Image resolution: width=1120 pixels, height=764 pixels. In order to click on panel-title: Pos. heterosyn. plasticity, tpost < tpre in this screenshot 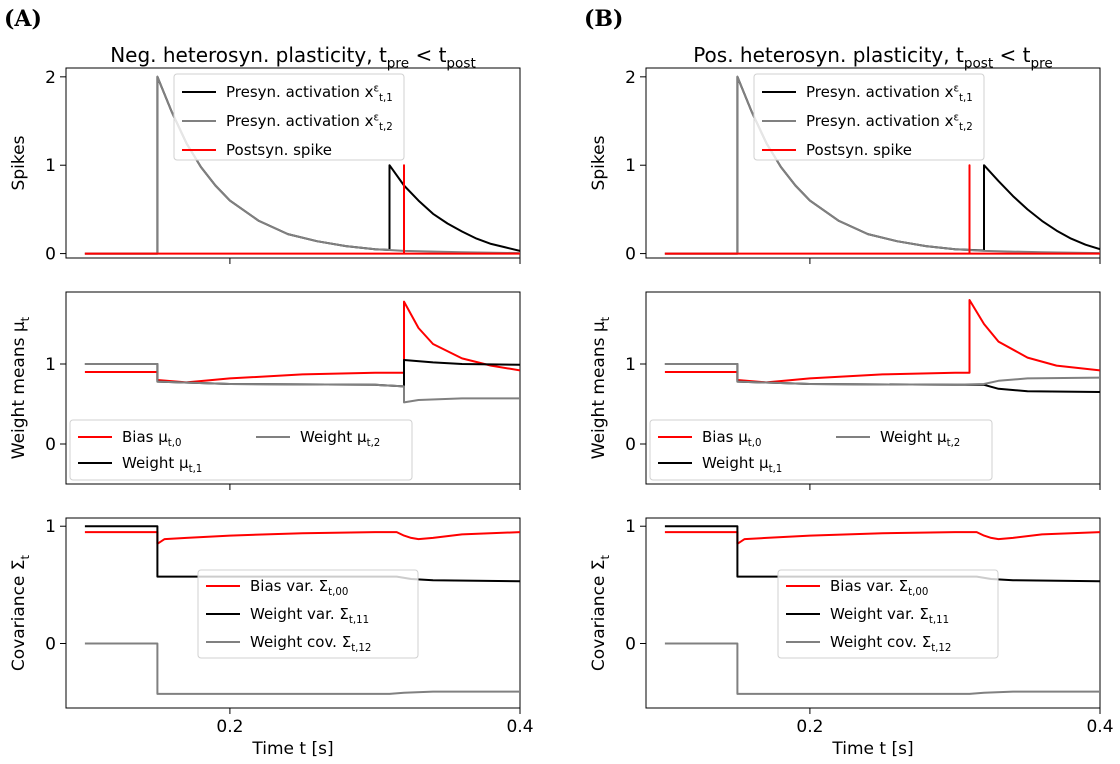, I will do `click(873, 57)`.